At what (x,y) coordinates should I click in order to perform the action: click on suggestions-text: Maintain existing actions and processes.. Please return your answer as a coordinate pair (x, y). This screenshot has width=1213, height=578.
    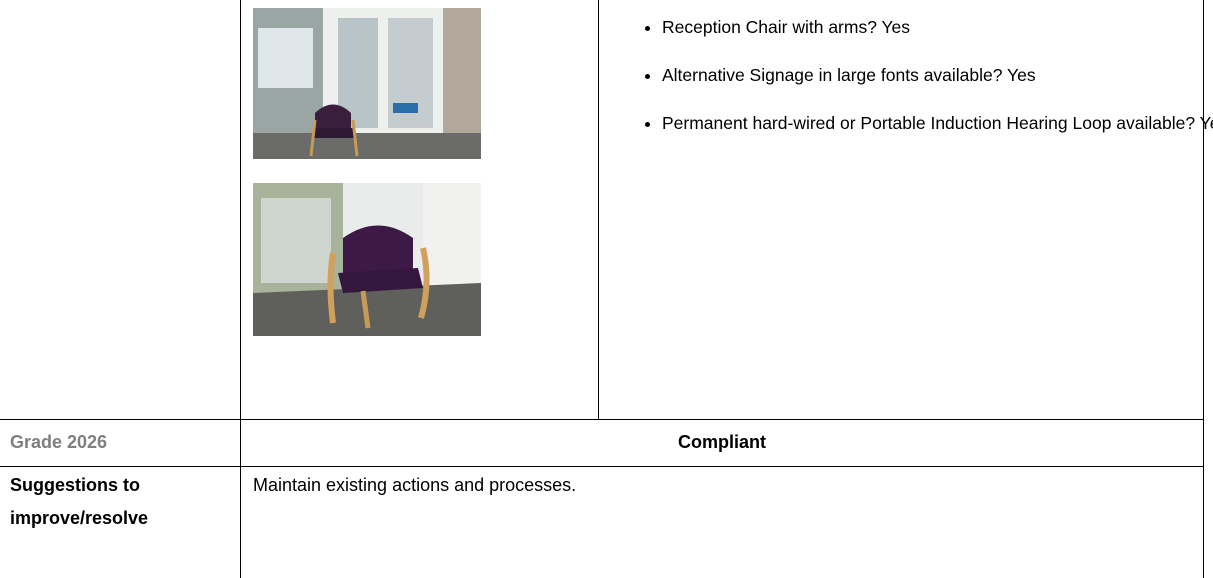
    Looking at the image, I should click on (415, 485).